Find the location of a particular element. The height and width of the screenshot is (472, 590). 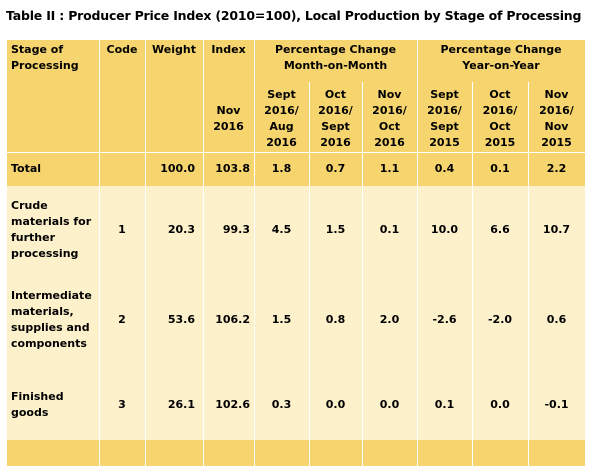

subheader-yoy-1: Sept 2016/ Sept 2015 is located at coordinates (444, 119).